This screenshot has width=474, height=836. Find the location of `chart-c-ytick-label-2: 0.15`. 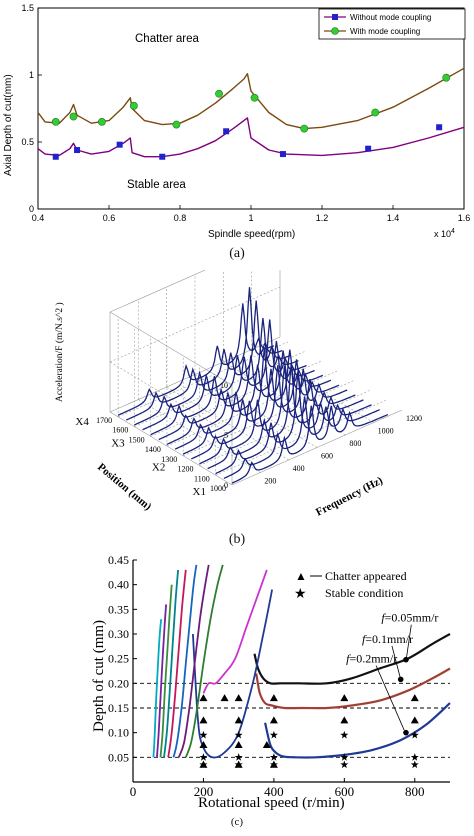

chart-c-ytick-label-2: 0.15 is located at coordinates (118, 708).